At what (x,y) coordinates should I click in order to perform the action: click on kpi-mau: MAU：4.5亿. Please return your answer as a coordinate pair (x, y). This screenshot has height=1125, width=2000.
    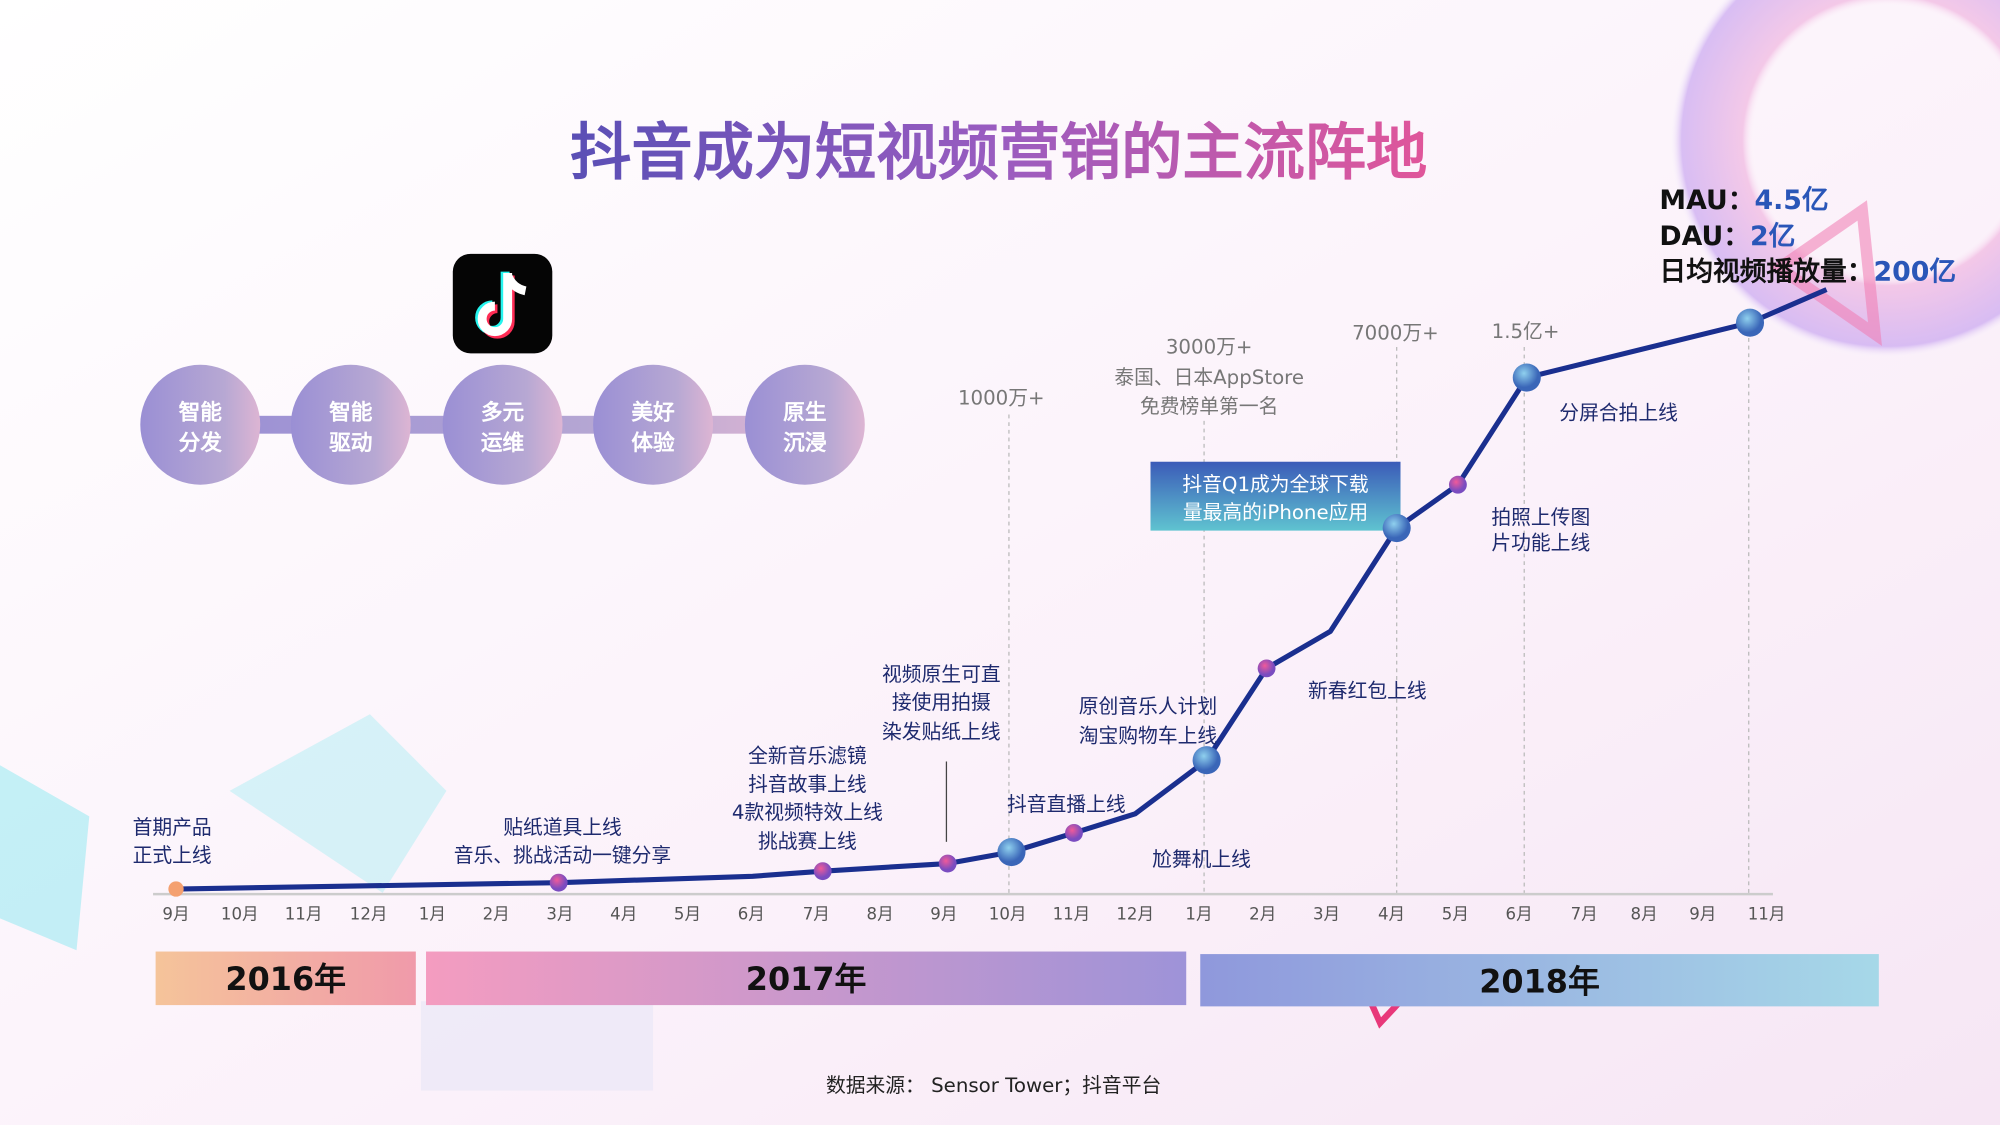
    Looking at the image, I should click on (1743, 200).